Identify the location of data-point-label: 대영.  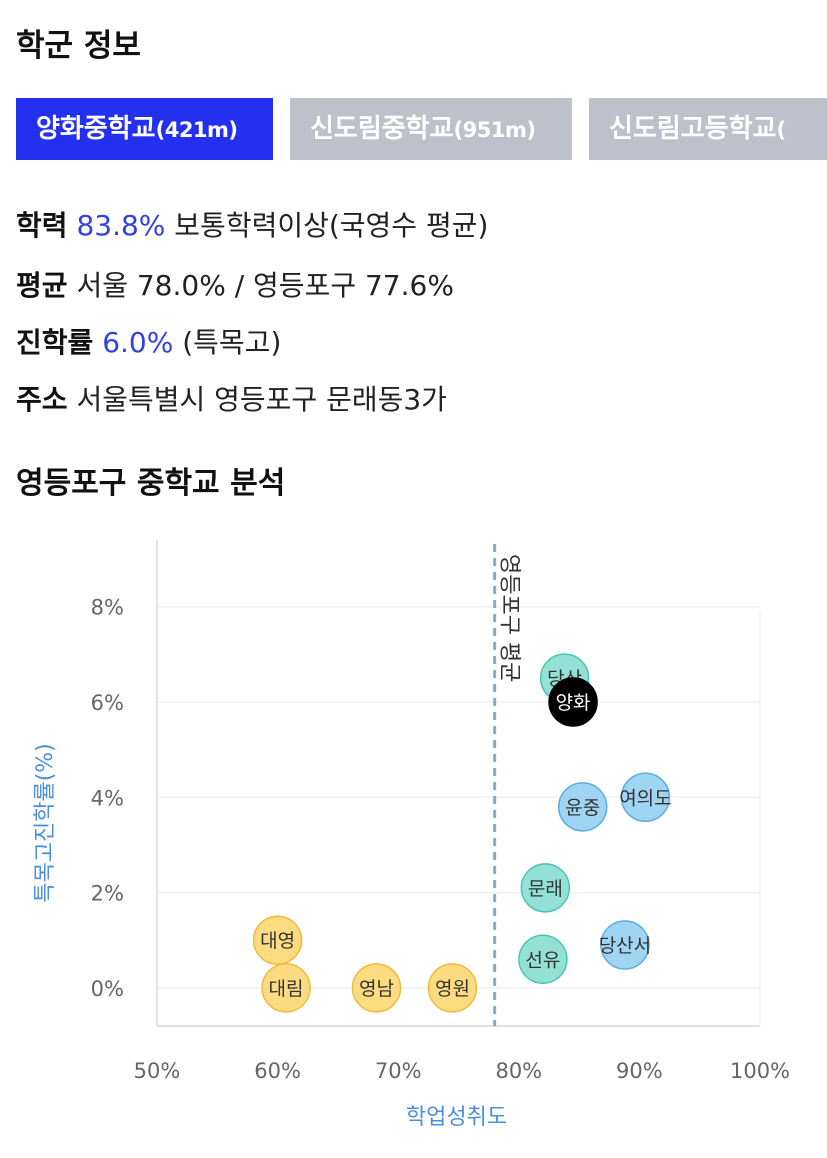
(277, 941).